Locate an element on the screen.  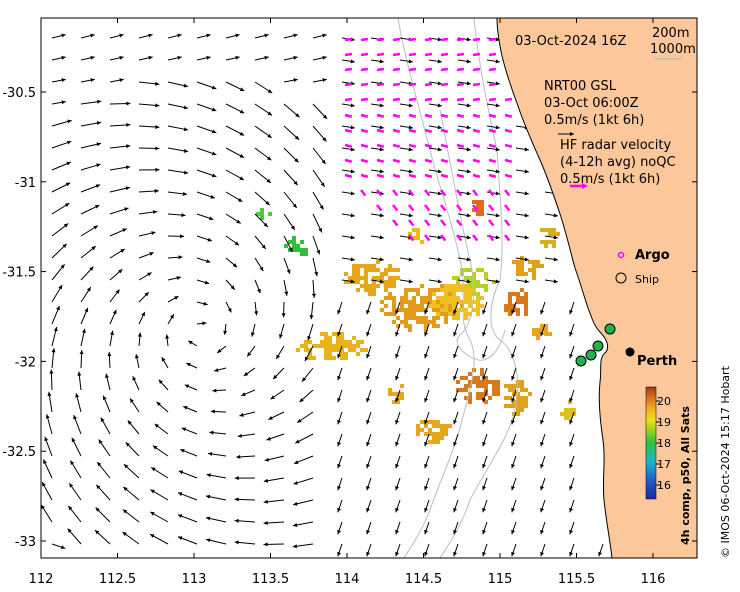
contour-inner is located at coordinates (472, 235).